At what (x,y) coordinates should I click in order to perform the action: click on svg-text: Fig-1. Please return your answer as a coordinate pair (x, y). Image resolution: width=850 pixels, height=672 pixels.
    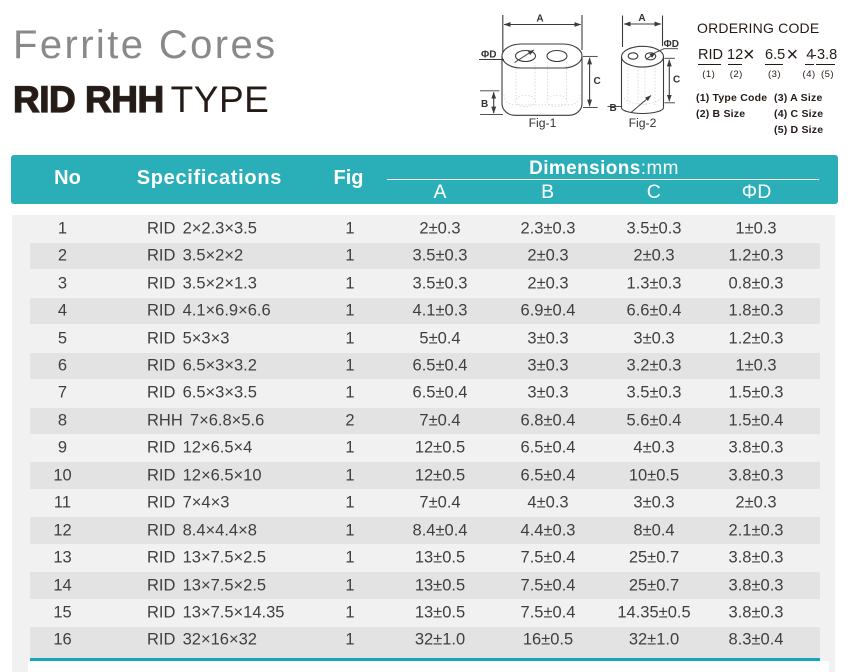
    Looking at the image, I should click on (543, 123).